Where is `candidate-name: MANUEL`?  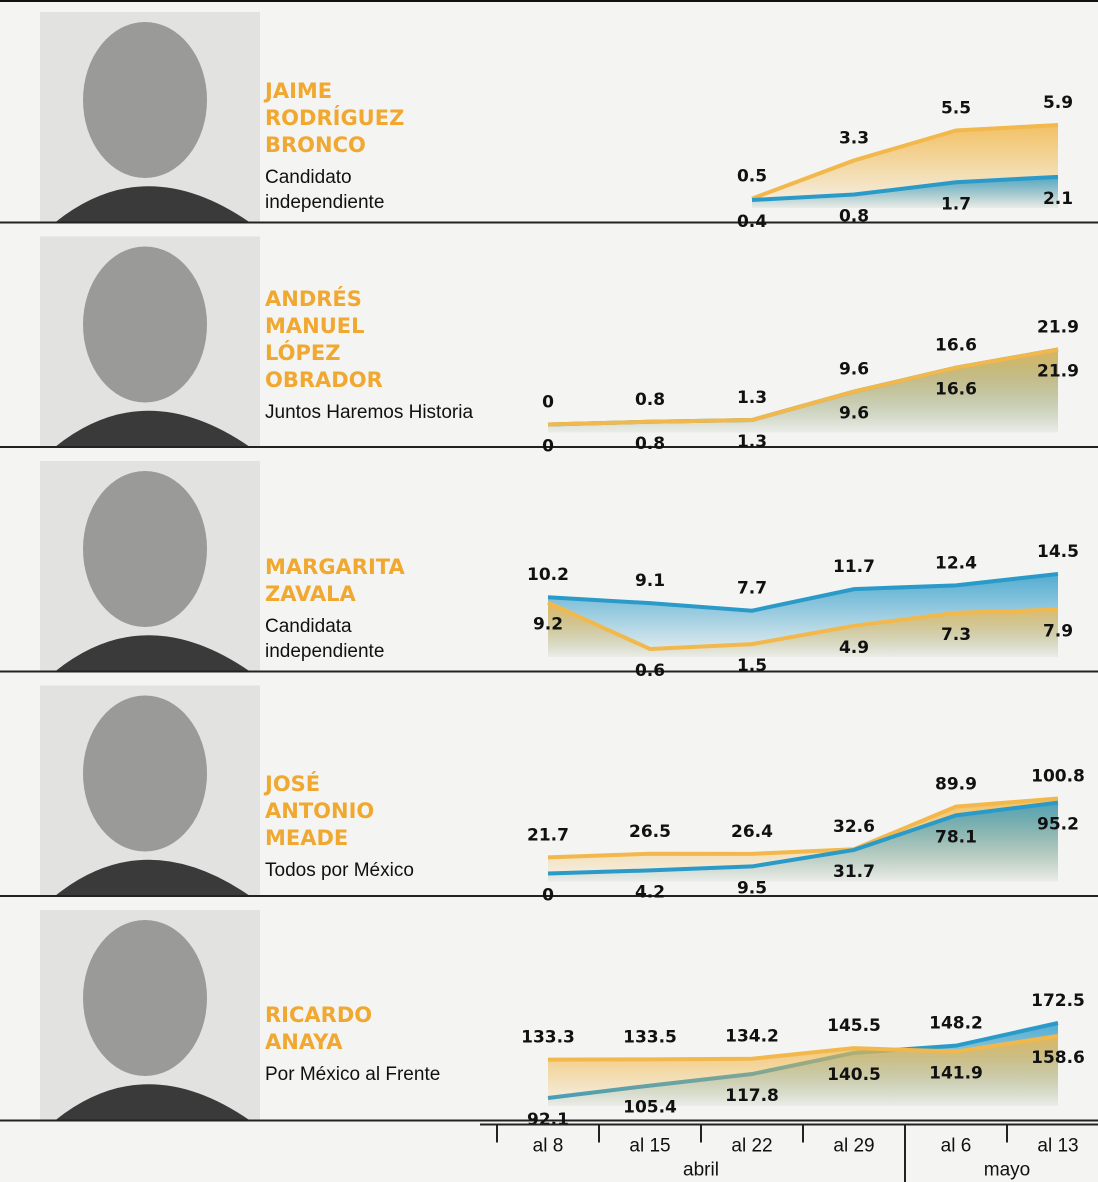 candidate-name: MANUEL is located at coordinates (315, 326).